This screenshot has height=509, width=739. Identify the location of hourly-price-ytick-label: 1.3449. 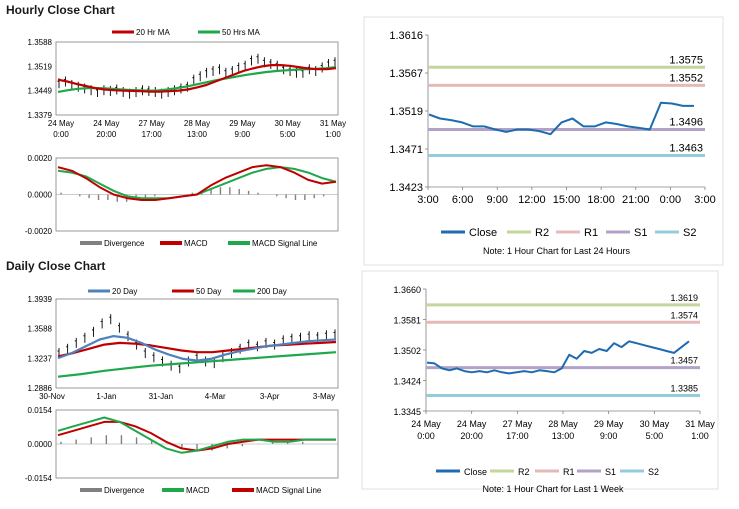
(40, 91).